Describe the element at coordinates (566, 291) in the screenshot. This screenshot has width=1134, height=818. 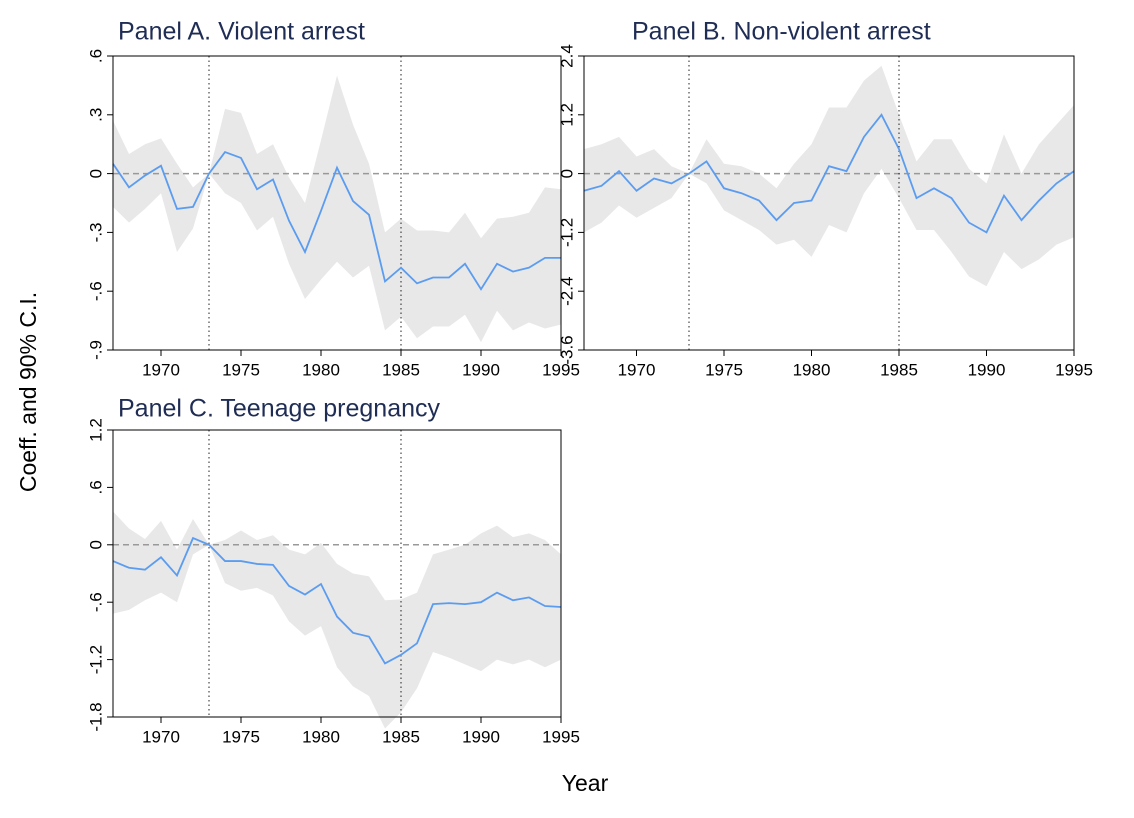
I see `y-tick-label: -2.4` at that location.